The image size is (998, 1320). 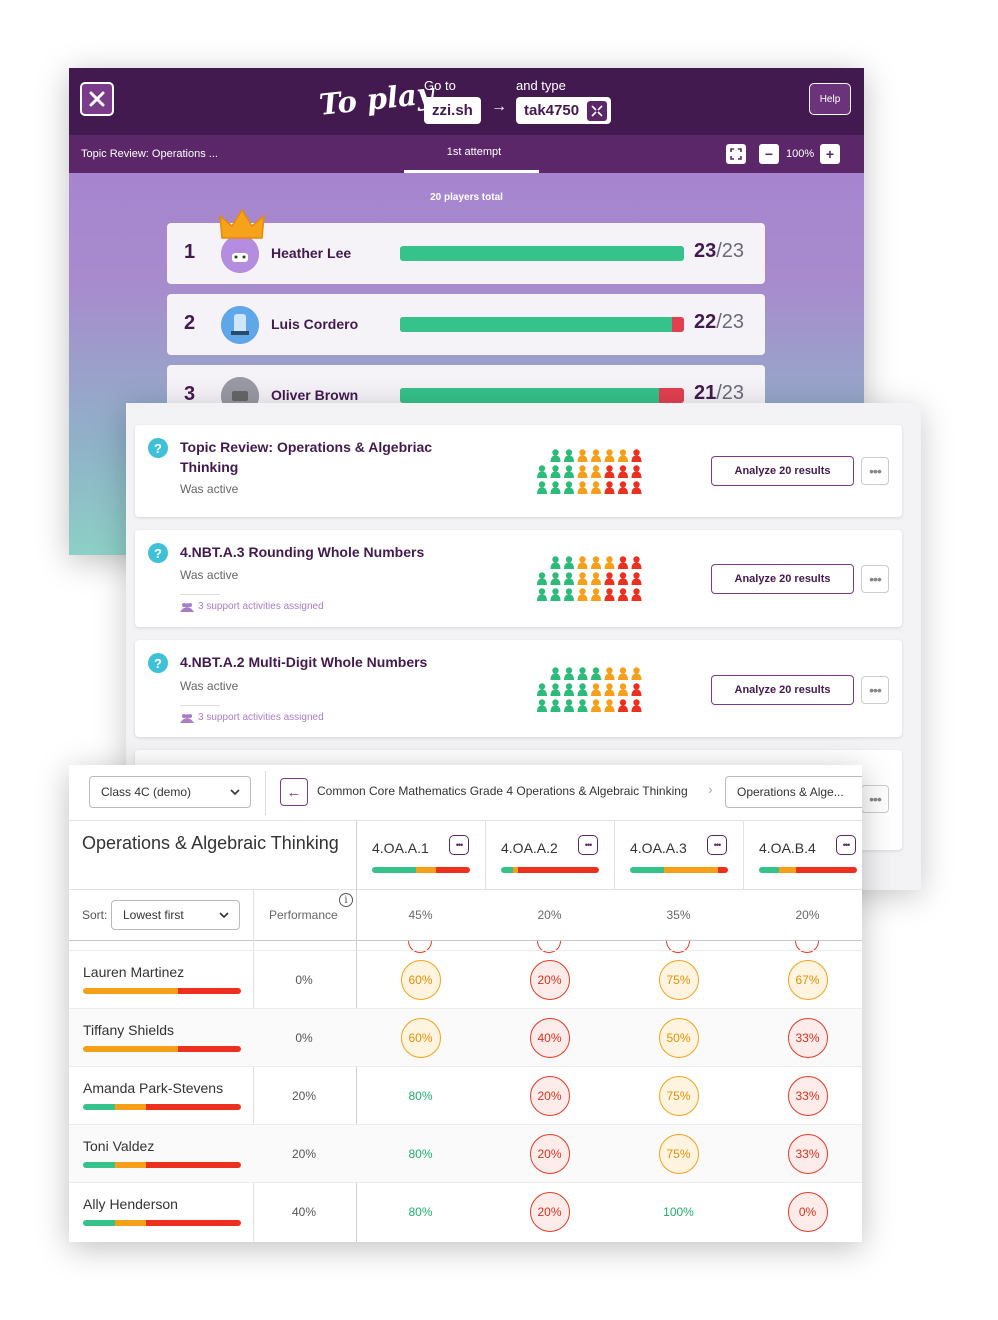 What do you see at coordinates (830, 99) in the screenshot?
I see `help-button: Help` at bounding box center [830, 99].